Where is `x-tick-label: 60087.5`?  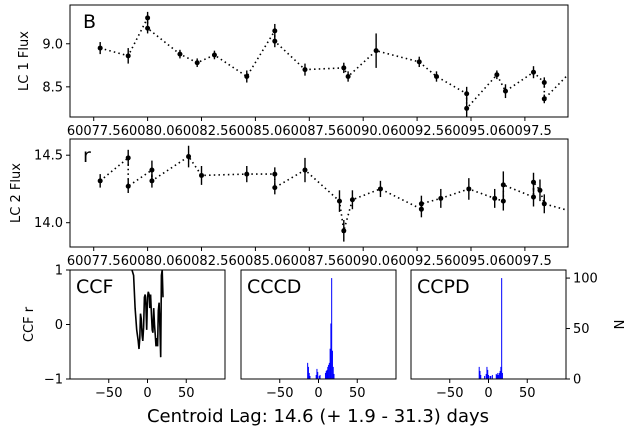 x-tick-label: 60087.5 is located at coordinates (309, 261).